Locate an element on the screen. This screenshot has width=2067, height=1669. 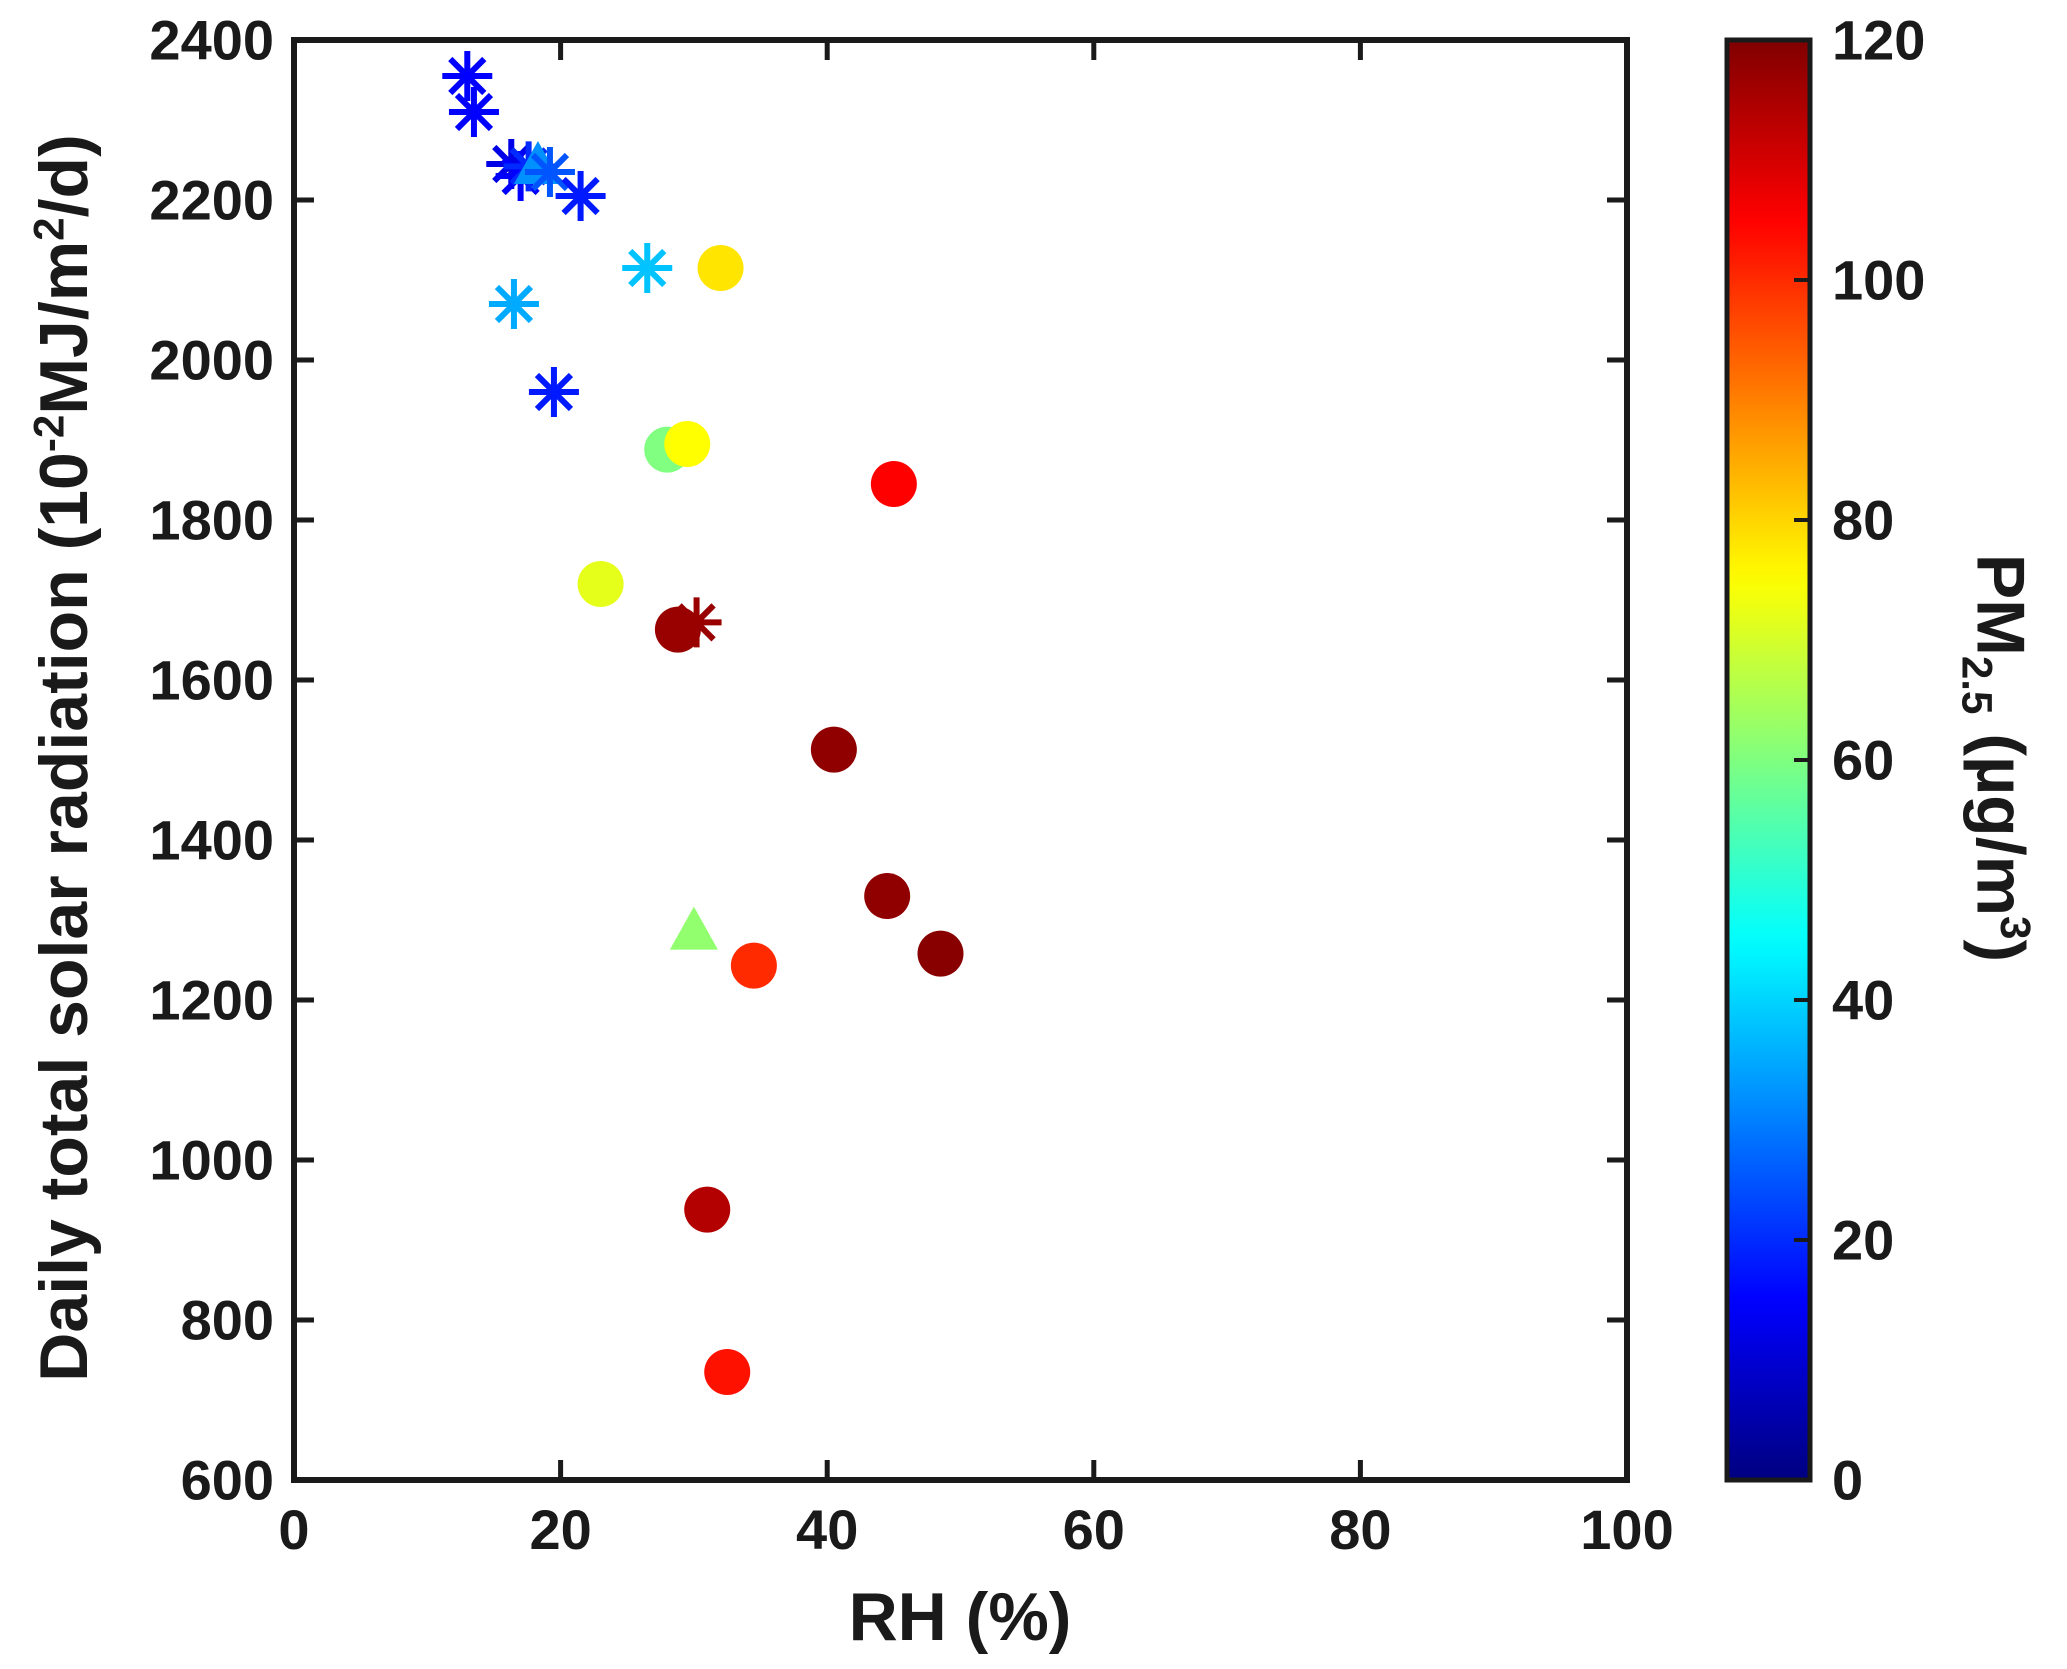
tick-label: 800 is located at coordinates (227, 1320).